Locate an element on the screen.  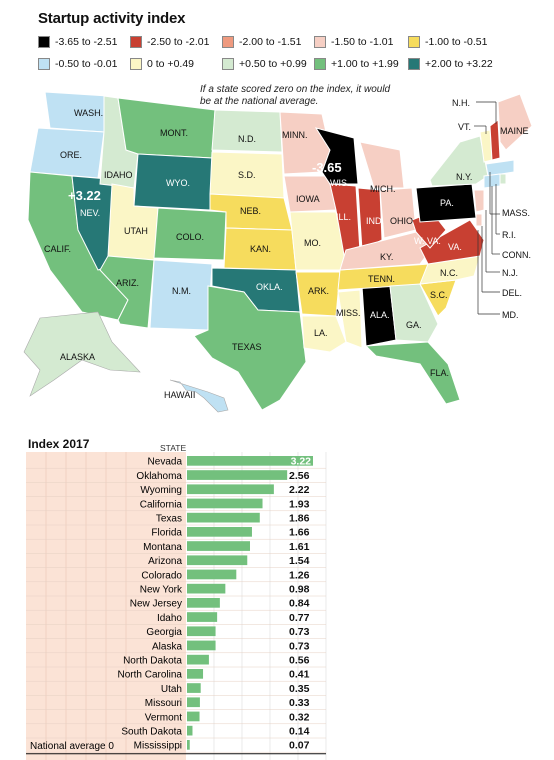
label-va: VA. is located at coordinates (455, 247).